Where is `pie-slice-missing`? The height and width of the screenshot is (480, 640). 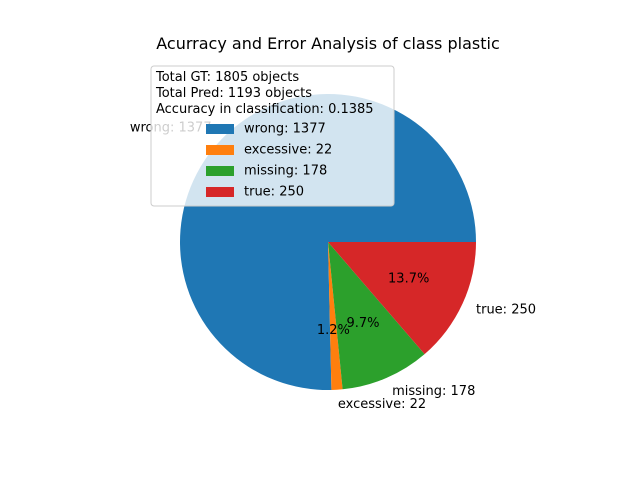
pie-slice-missing is located at coordinates (376, 316).